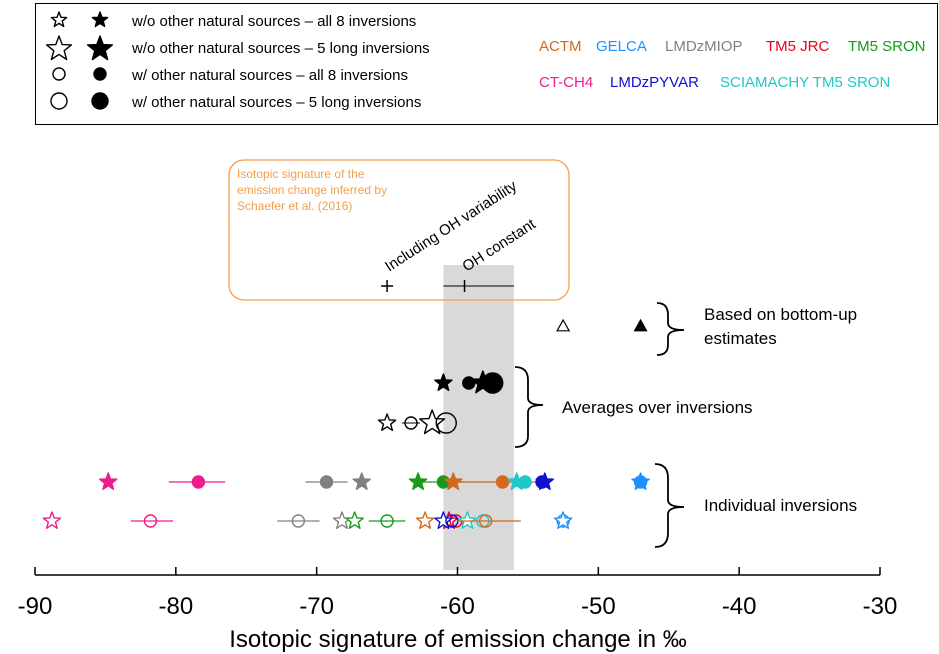 Image resolution: width=939 pixels, height=654 pixels. Describe the element at coordinates (704, 46) in the screenshot. I see `model-lmdzmiop: LMDzMIOP` at that location.